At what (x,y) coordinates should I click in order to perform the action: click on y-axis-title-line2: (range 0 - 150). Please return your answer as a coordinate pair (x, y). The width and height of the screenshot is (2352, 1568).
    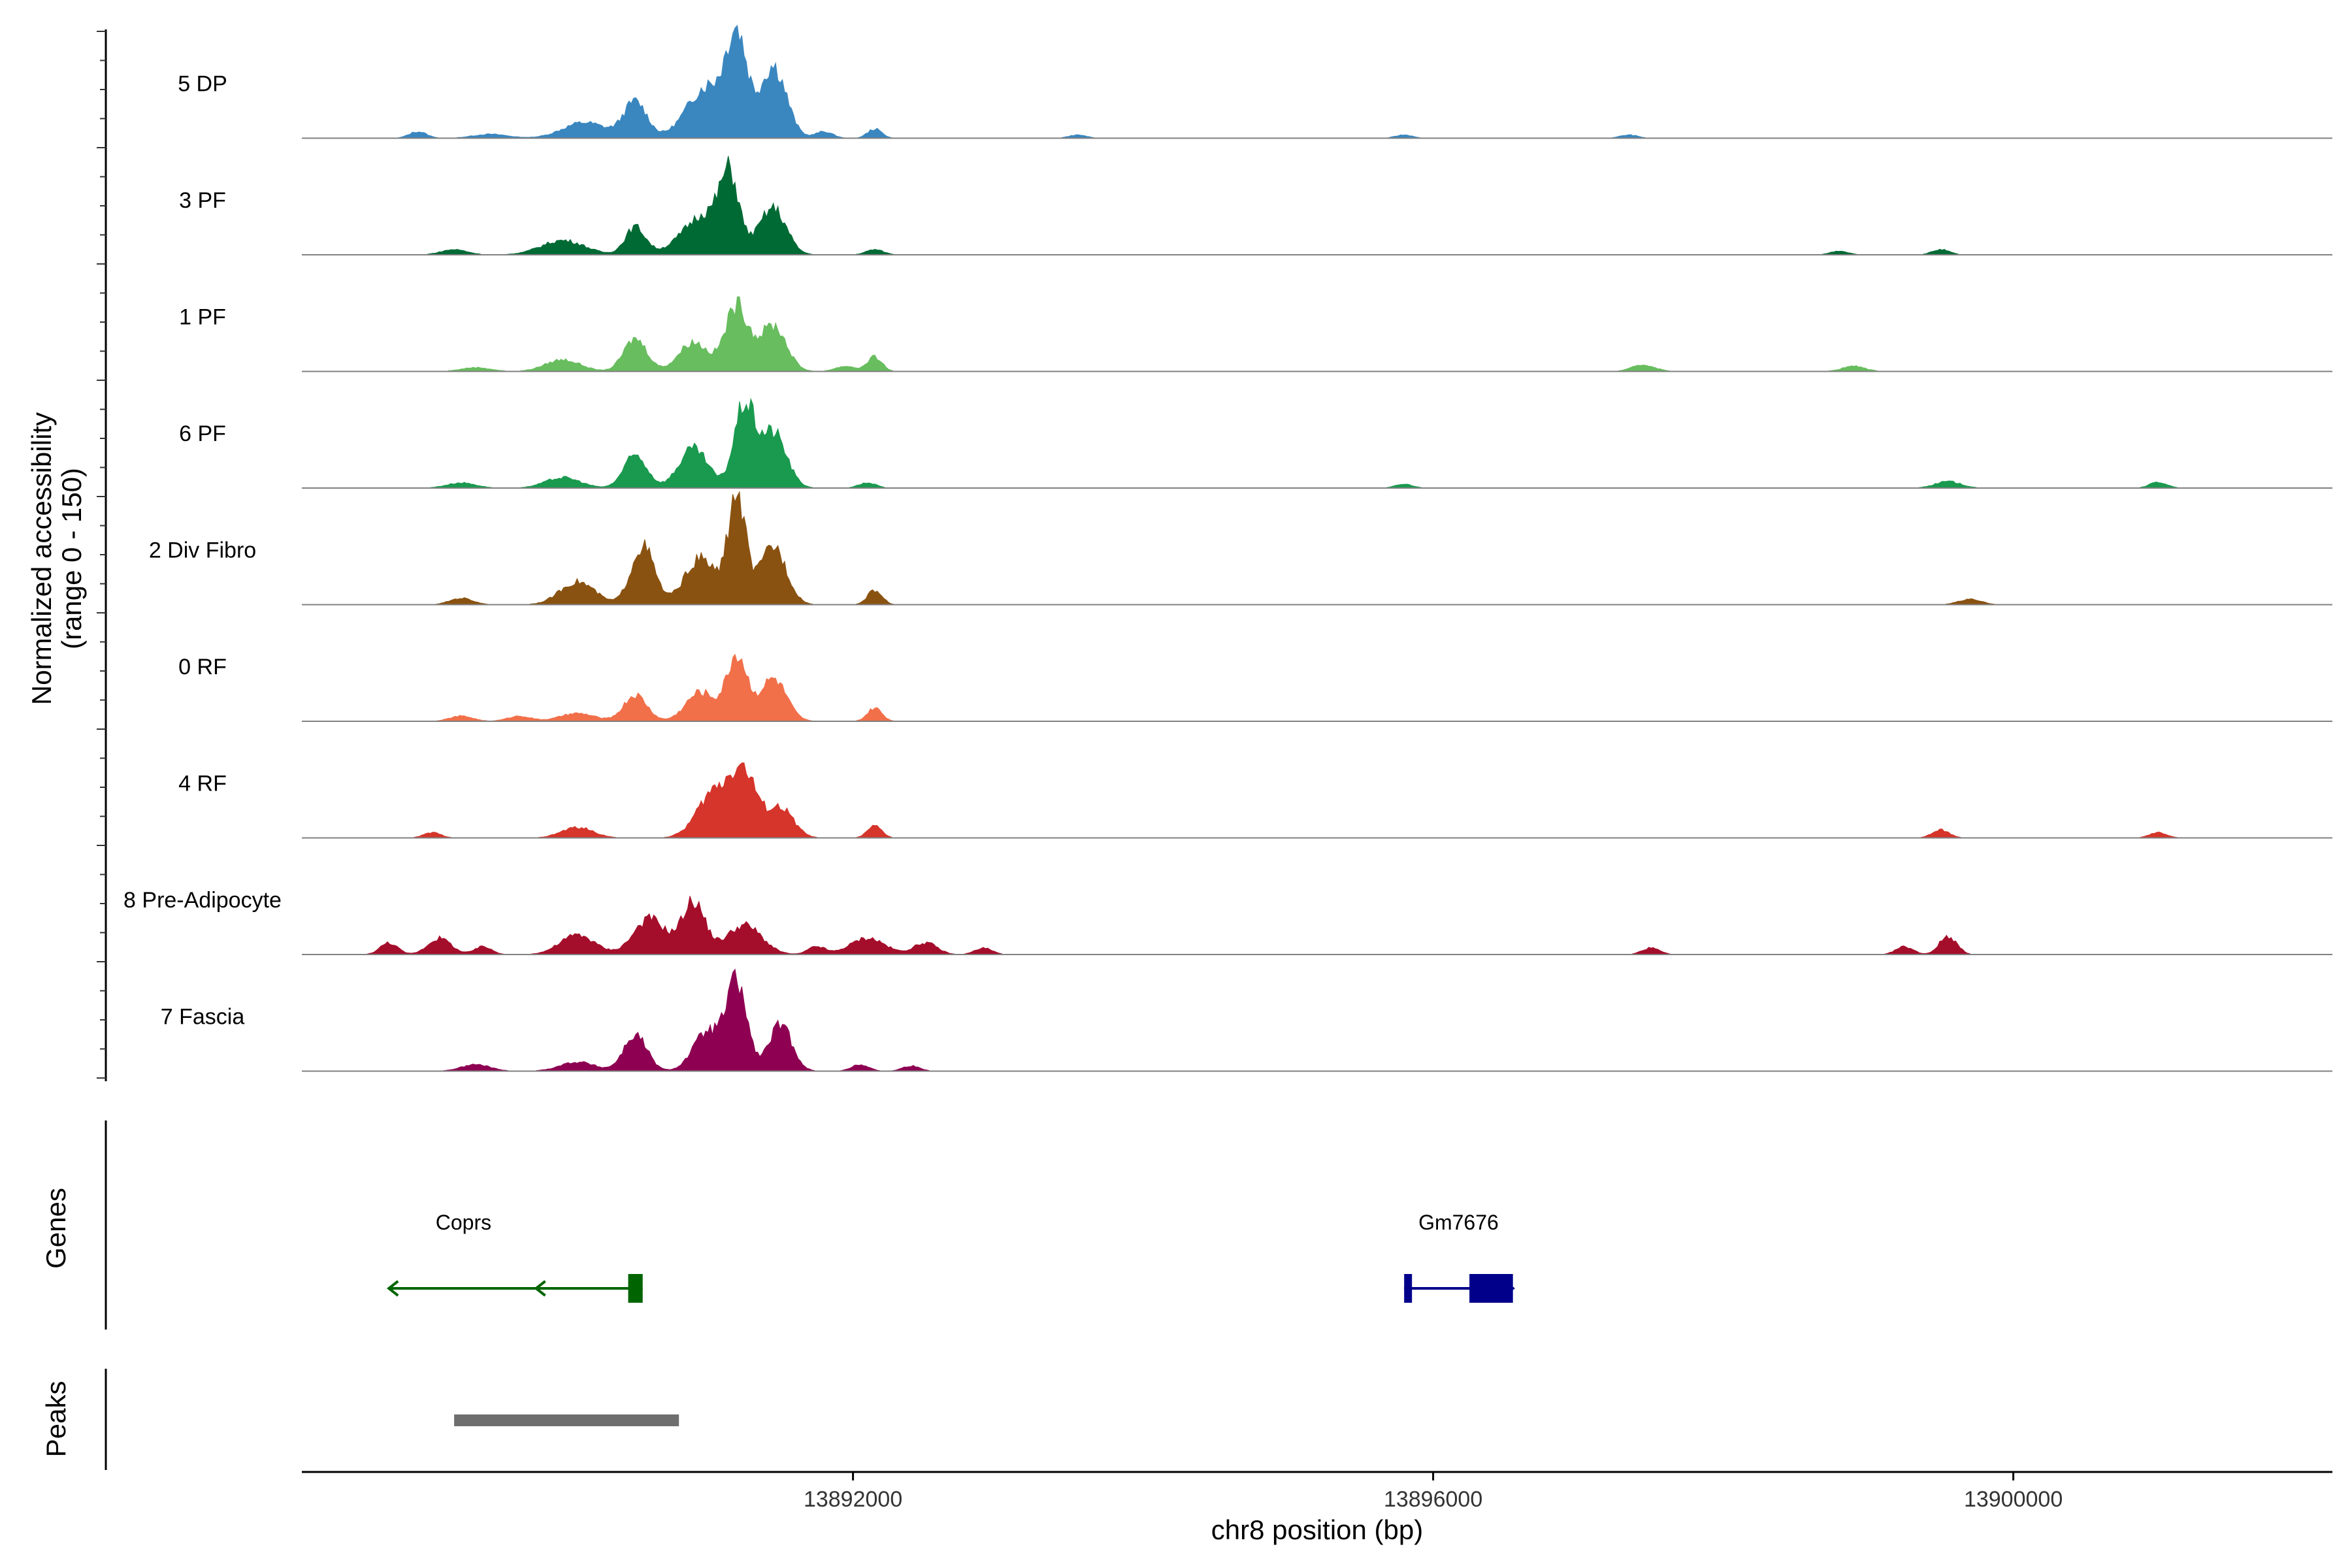
    Looking at the image, I should click on (71, 558).